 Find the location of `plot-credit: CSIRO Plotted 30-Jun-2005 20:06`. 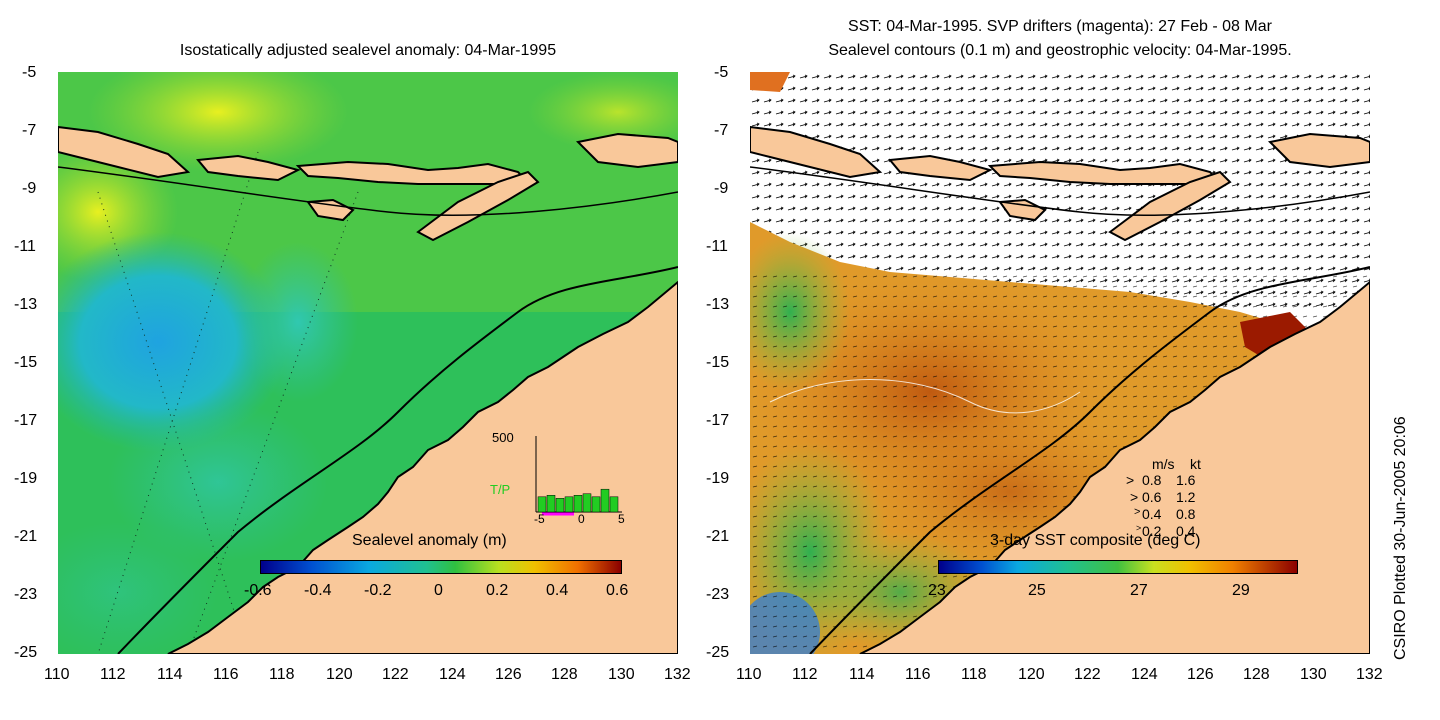

plot-credit: CSIRO Plotted 30-Jun-2005 20:06 is located at coordinates (1400, 538).